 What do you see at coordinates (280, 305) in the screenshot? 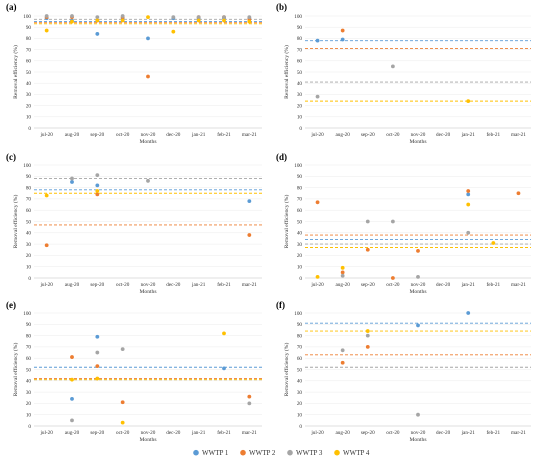
I see `panel-label: (f)` at bounding box center [280, 305].